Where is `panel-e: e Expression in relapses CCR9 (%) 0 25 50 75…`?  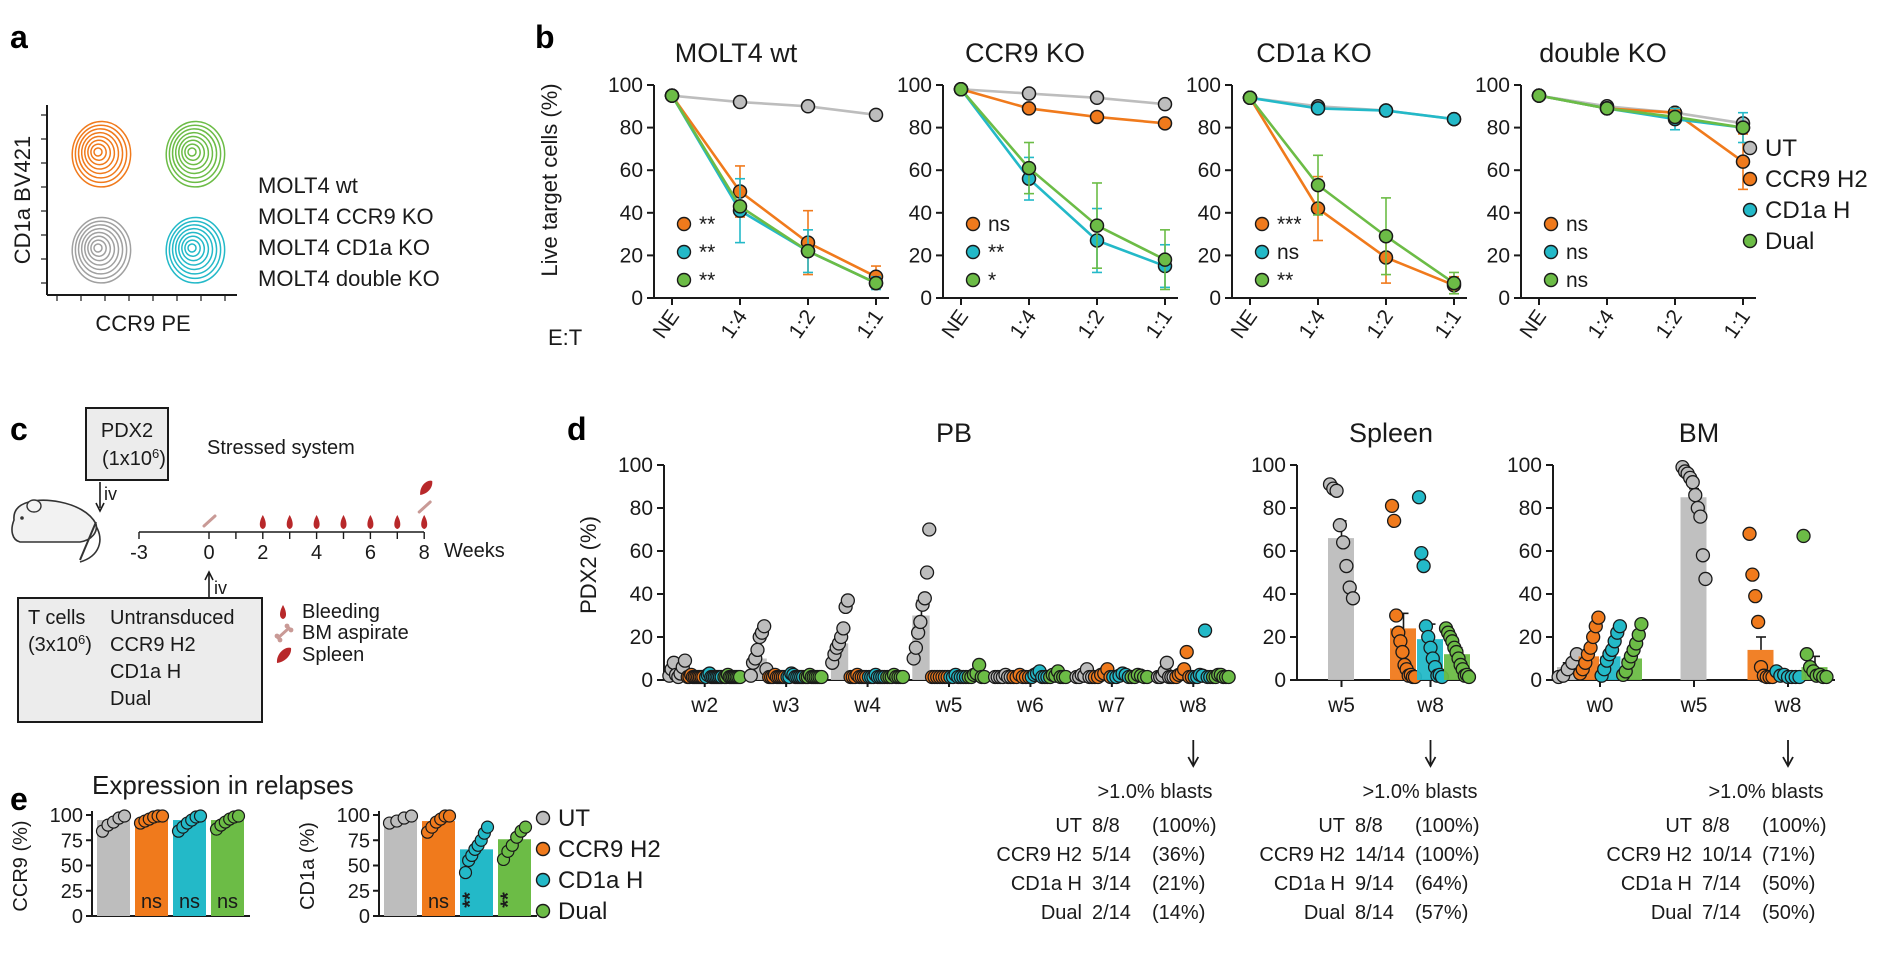 panel-e: e Expression in relapses CCR9 (%) 0 25 50 75… is located at coordinates (335, 849).